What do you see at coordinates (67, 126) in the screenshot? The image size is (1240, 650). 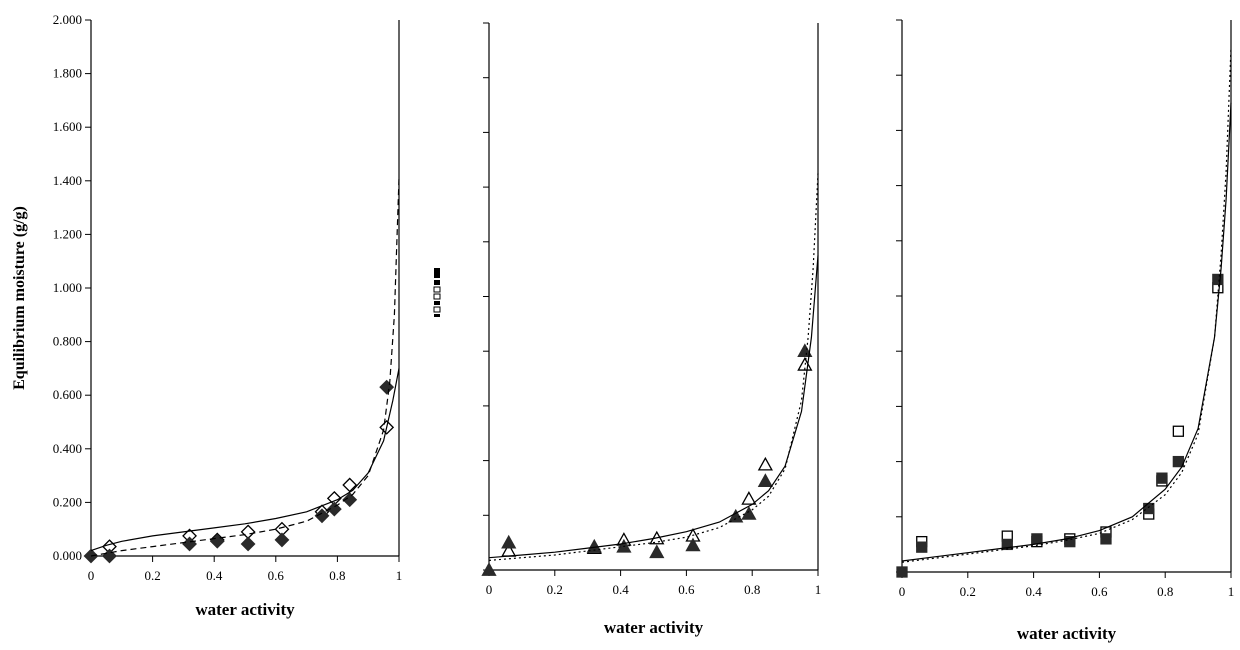 I see `y-tick-label: 1.600` at bounding box center [67, 126].